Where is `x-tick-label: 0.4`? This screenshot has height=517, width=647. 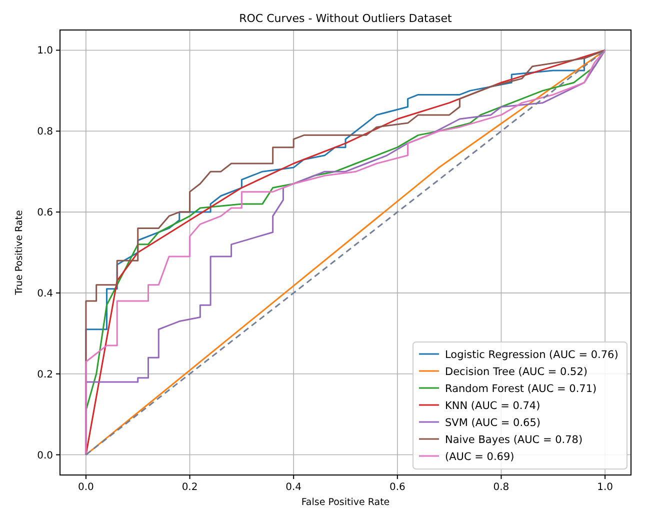 x-tick-label: 0.4 is located at coordinates (294, 487).